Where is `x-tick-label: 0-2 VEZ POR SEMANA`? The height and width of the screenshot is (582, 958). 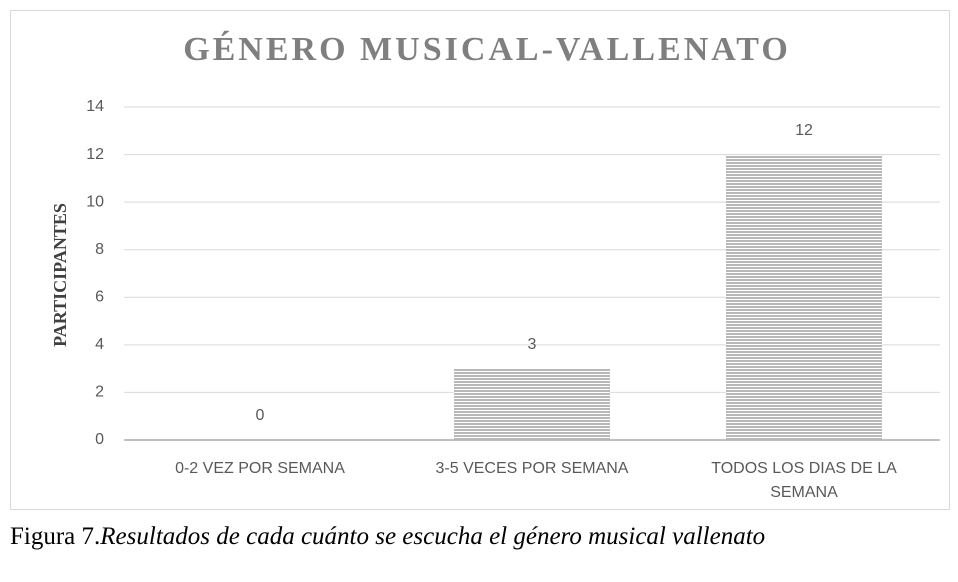 x-tick-label: 0-2 VEZ POR SEMANA is located at coordinates (260, 468).